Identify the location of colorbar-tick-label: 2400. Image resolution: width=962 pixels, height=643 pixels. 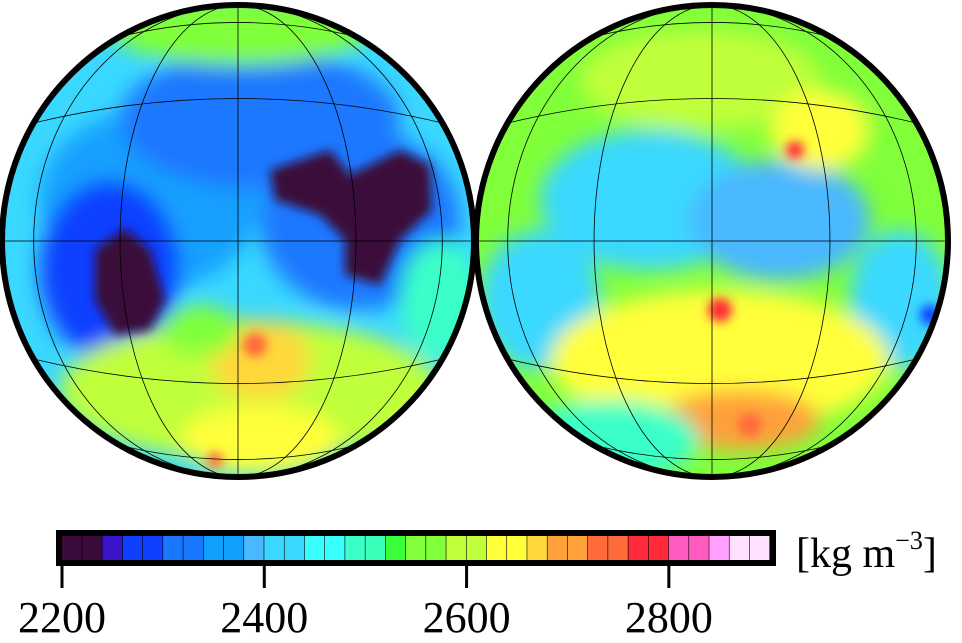
(264, 617).